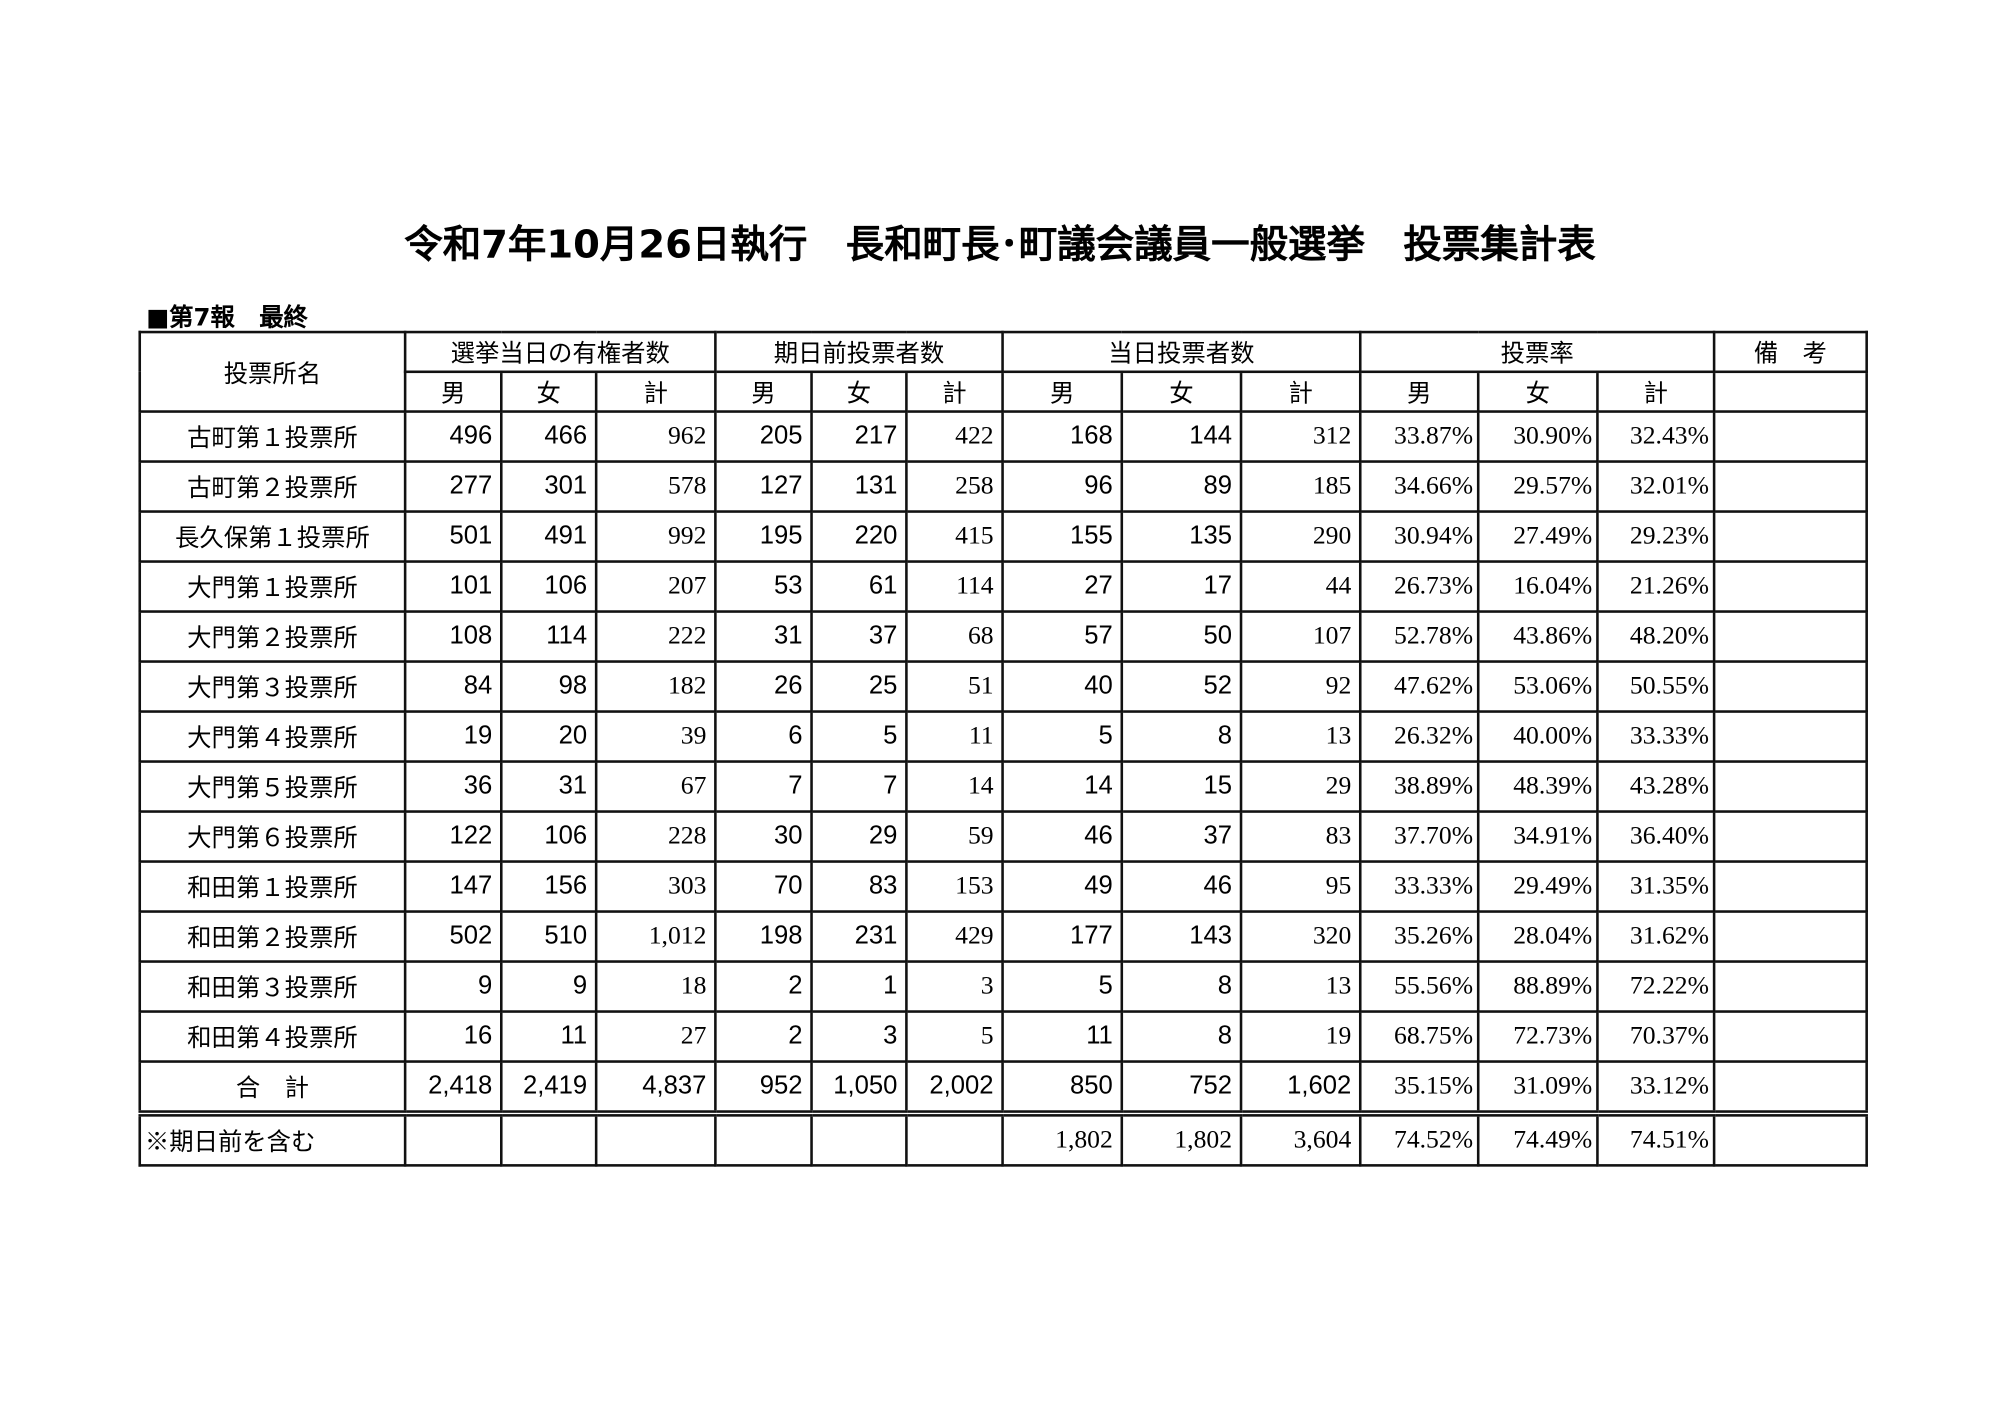  Describe the element at coordinates (272, 836) in the screenshot. I see `station-name: 大門第６投票所` at that location.